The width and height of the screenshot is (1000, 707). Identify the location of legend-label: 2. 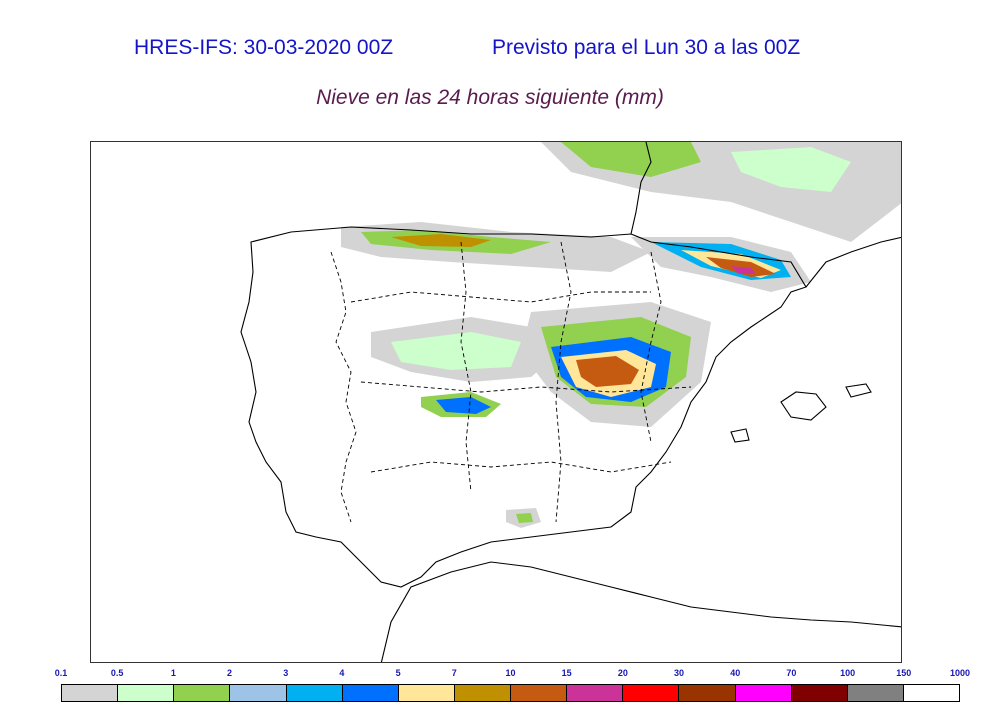
(230, 673).